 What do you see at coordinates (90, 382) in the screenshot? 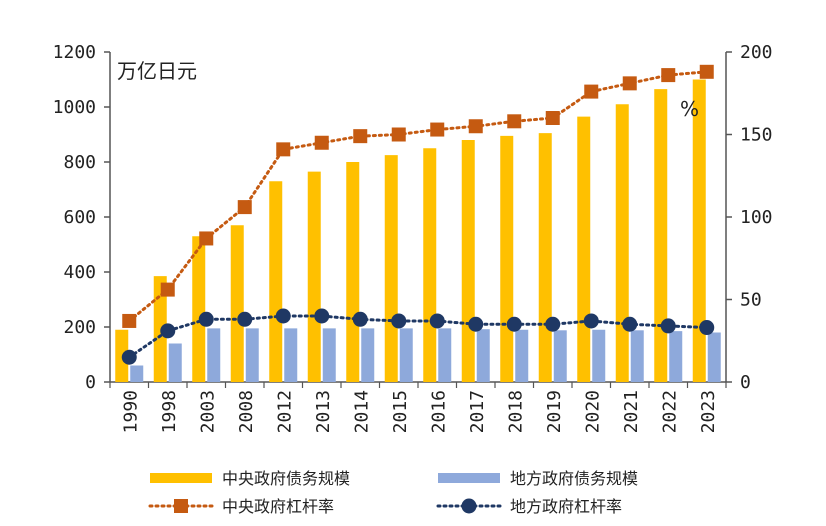
I see `left-tick-label: 0` at bounding box center [90, 382].